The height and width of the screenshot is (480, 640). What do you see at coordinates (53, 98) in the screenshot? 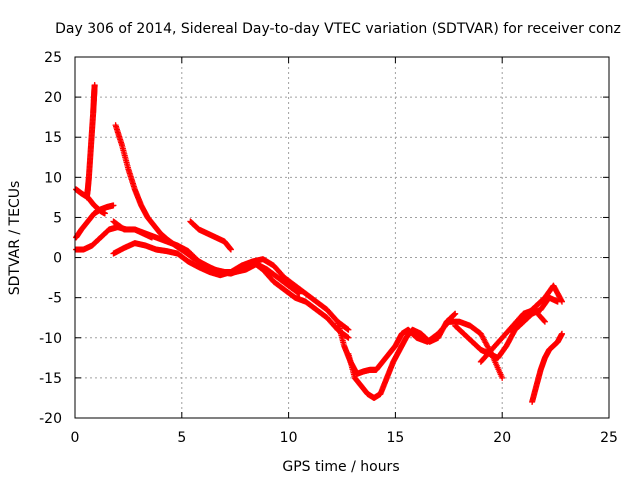
I see `y-tick-label: 20` at bounding box center [53, 98].